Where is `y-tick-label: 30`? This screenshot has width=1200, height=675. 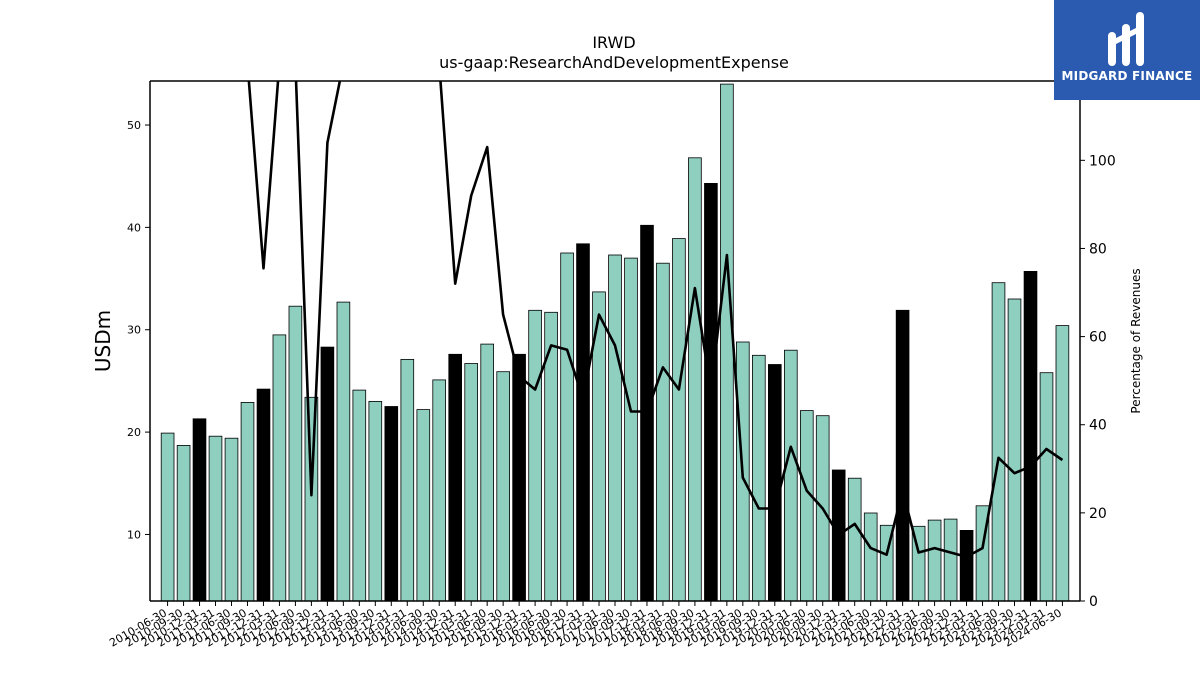 y-tick-label: 30 is located at coordinates (134, 330).